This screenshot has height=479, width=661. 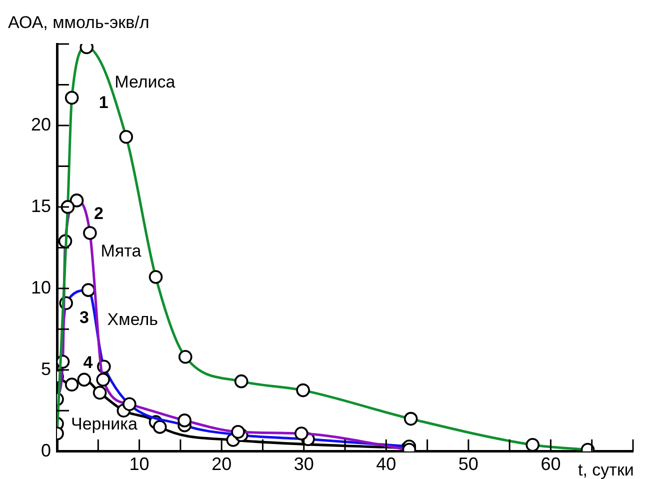 I want to click on annotation: 3, so click(x=85, y=317).